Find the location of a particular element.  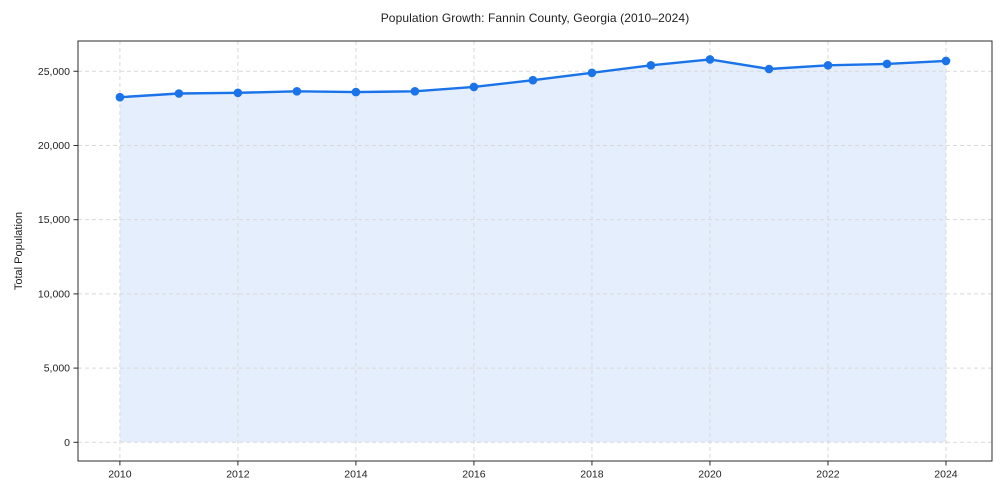

y-tick-label: 20,000 is located at coordinates (54, 146).